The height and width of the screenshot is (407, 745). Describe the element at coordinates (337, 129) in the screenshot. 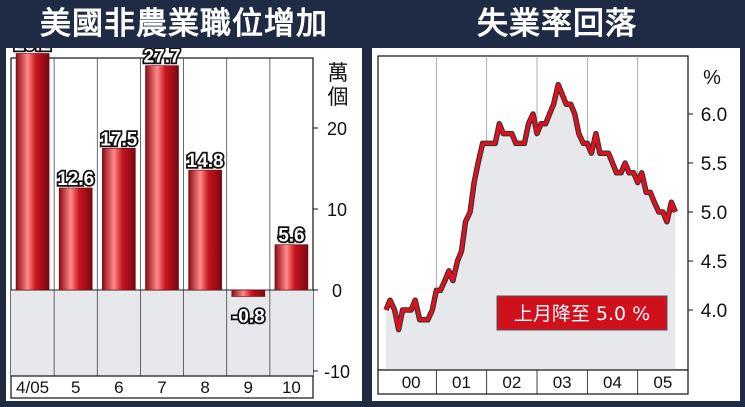

I see `y-tick-label: 20` at that location.